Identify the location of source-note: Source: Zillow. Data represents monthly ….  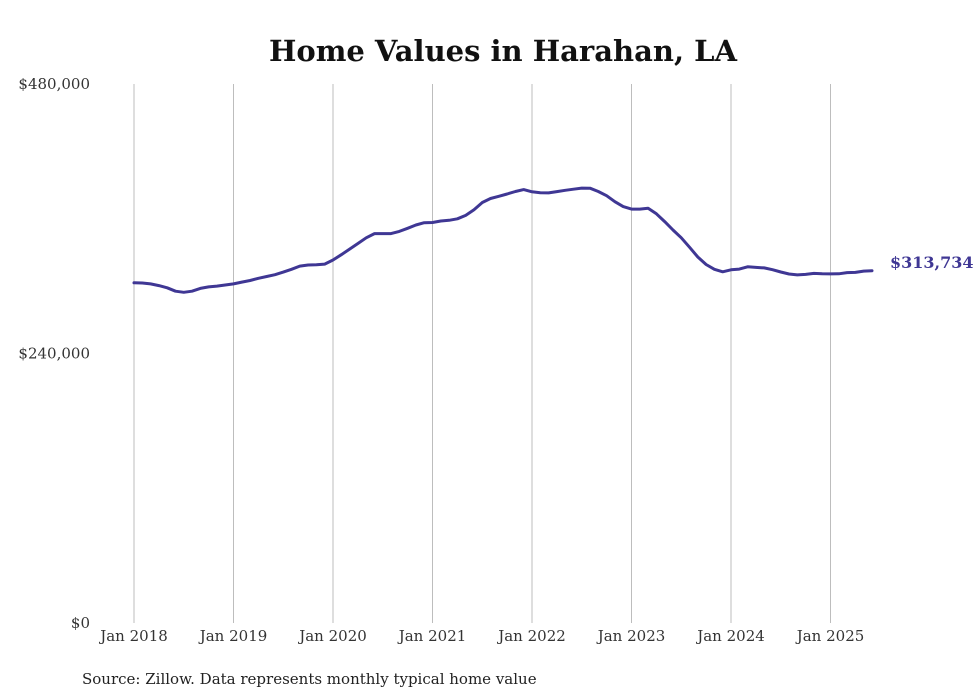
(309, 679).